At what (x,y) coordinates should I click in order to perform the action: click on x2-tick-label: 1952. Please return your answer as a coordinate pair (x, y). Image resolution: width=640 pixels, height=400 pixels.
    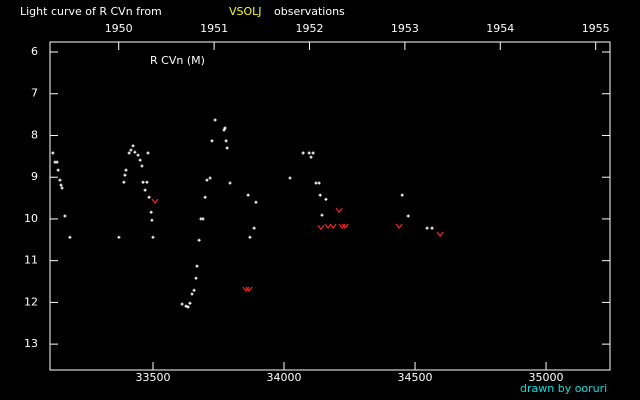
    Looking at the image, I should click on (309, 28).